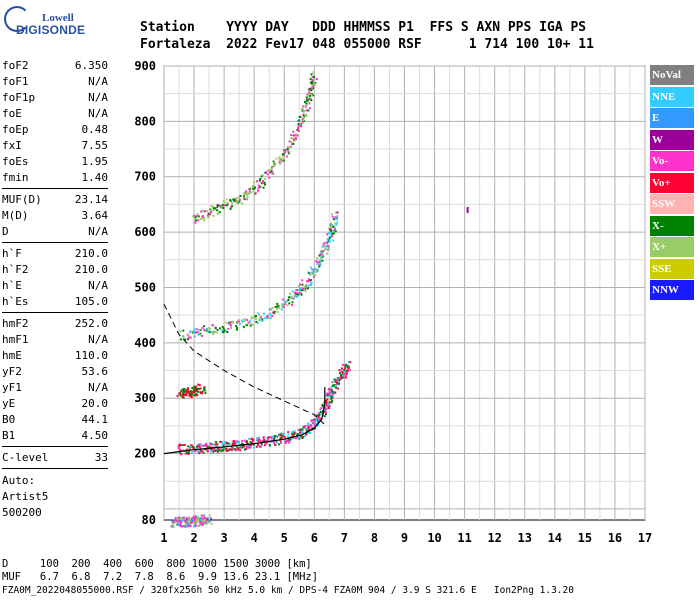  Describe the element at coordinates (91, 269) in the screenshot. I see `param-value: 210.0` at that location.